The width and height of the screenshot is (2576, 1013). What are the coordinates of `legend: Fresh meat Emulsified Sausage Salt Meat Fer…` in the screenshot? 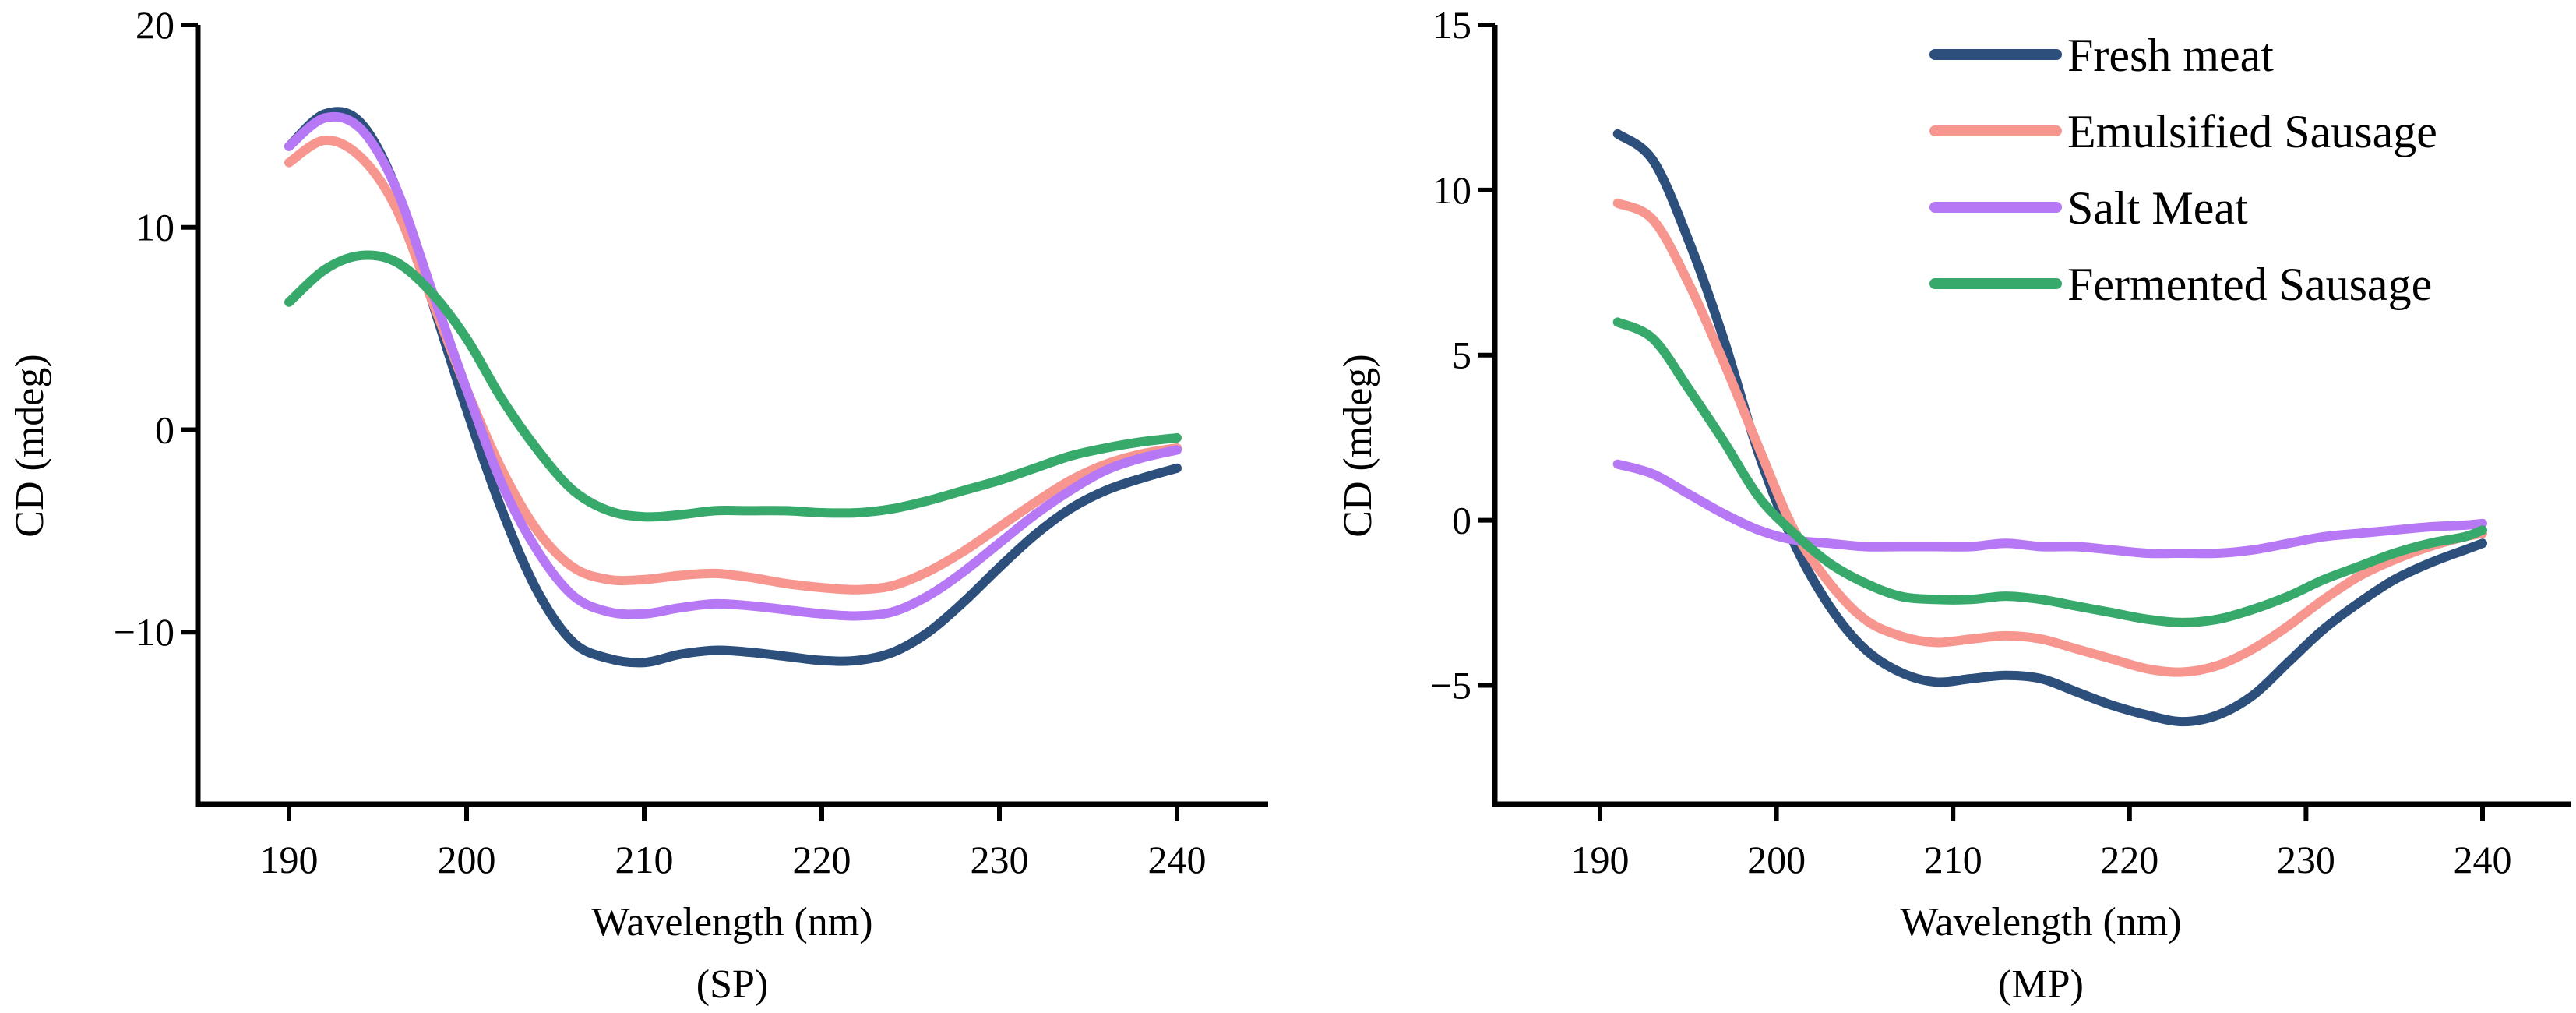 It's located at (2183, 170).